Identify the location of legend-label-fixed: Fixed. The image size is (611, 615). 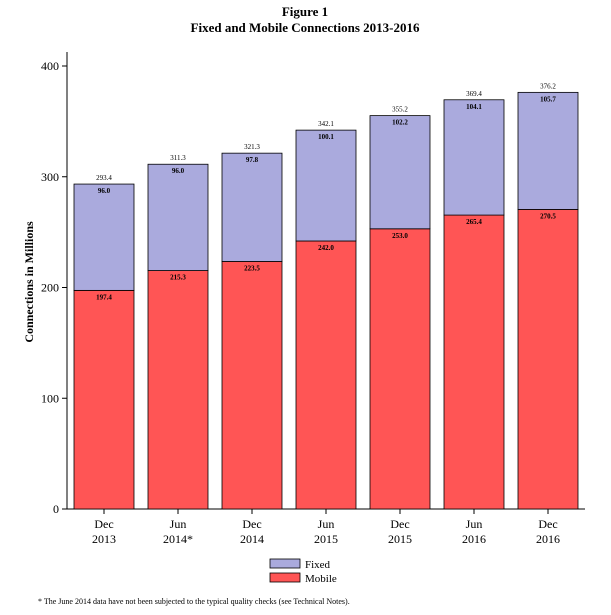
(318, 565).